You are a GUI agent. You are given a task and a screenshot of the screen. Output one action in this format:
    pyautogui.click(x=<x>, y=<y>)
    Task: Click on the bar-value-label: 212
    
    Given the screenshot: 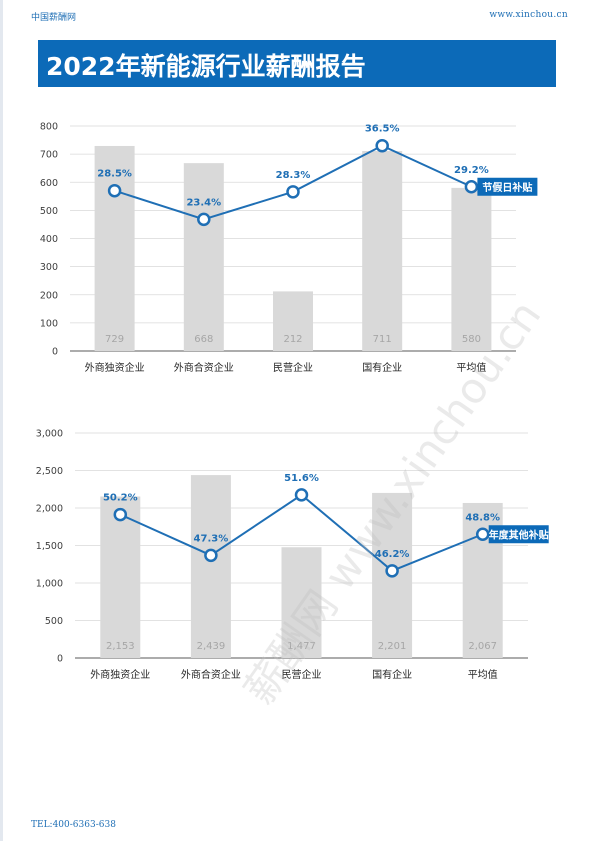 What is the action you would take?
    pyautogui.click(x=292, y=339)
    